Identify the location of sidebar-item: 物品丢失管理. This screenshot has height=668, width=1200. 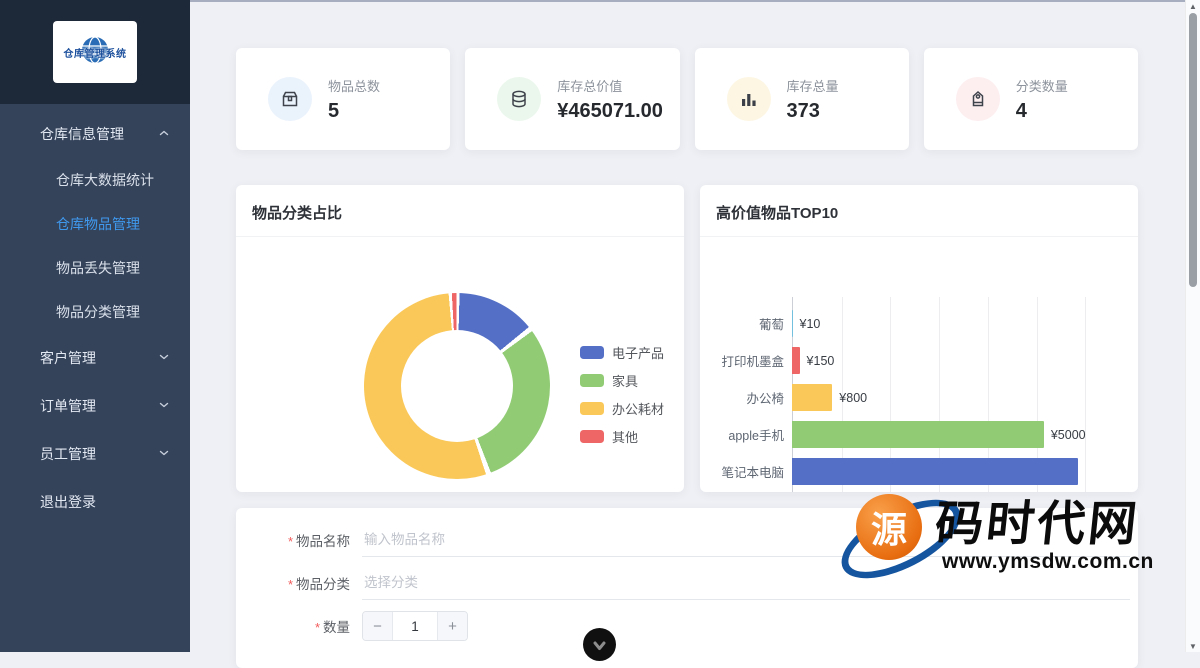
(95, 268).